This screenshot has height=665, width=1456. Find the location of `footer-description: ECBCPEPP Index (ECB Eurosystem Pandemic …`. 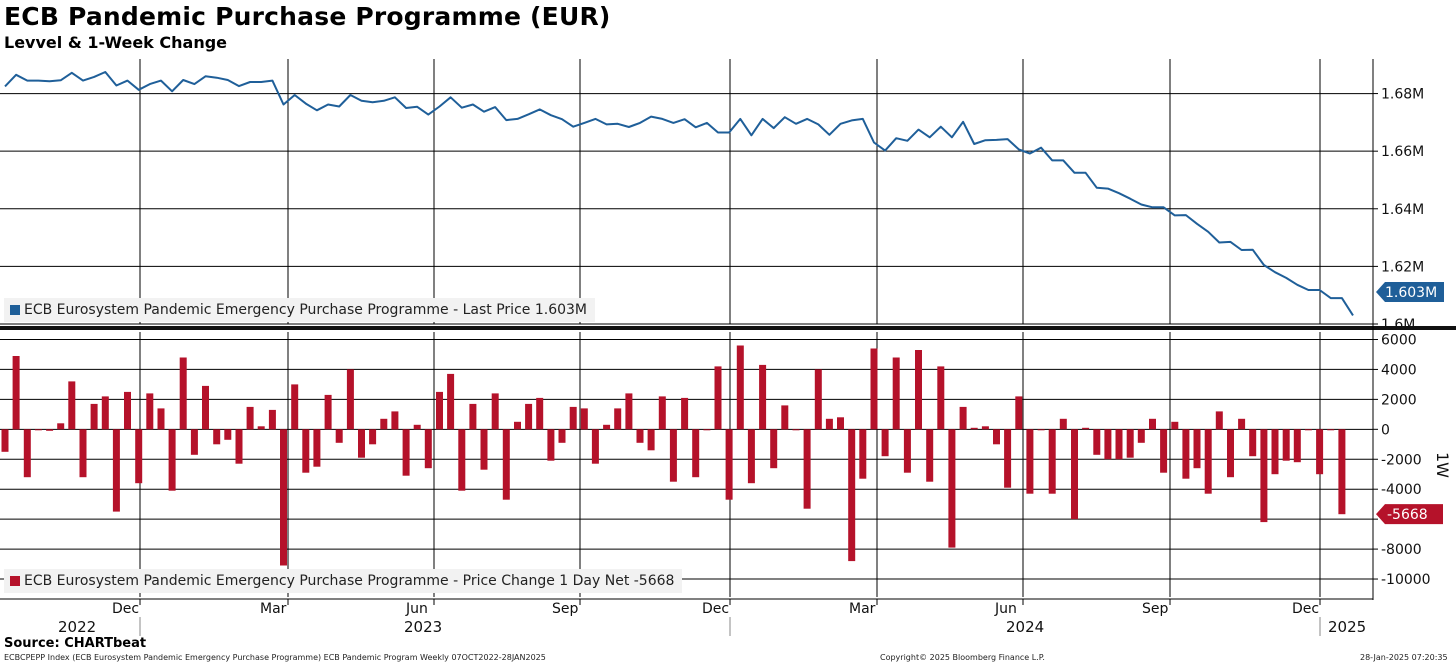

footer-description: ECBCPEPP Index (ECB Eurosystem Pandemic … is located at coordinates (275, 657).